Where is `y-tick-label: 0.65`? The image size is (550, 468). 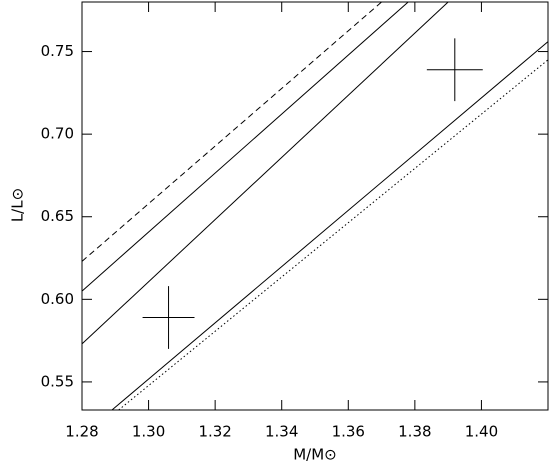
y-tick-label: 0.65 is located at coordinates (57, 216).